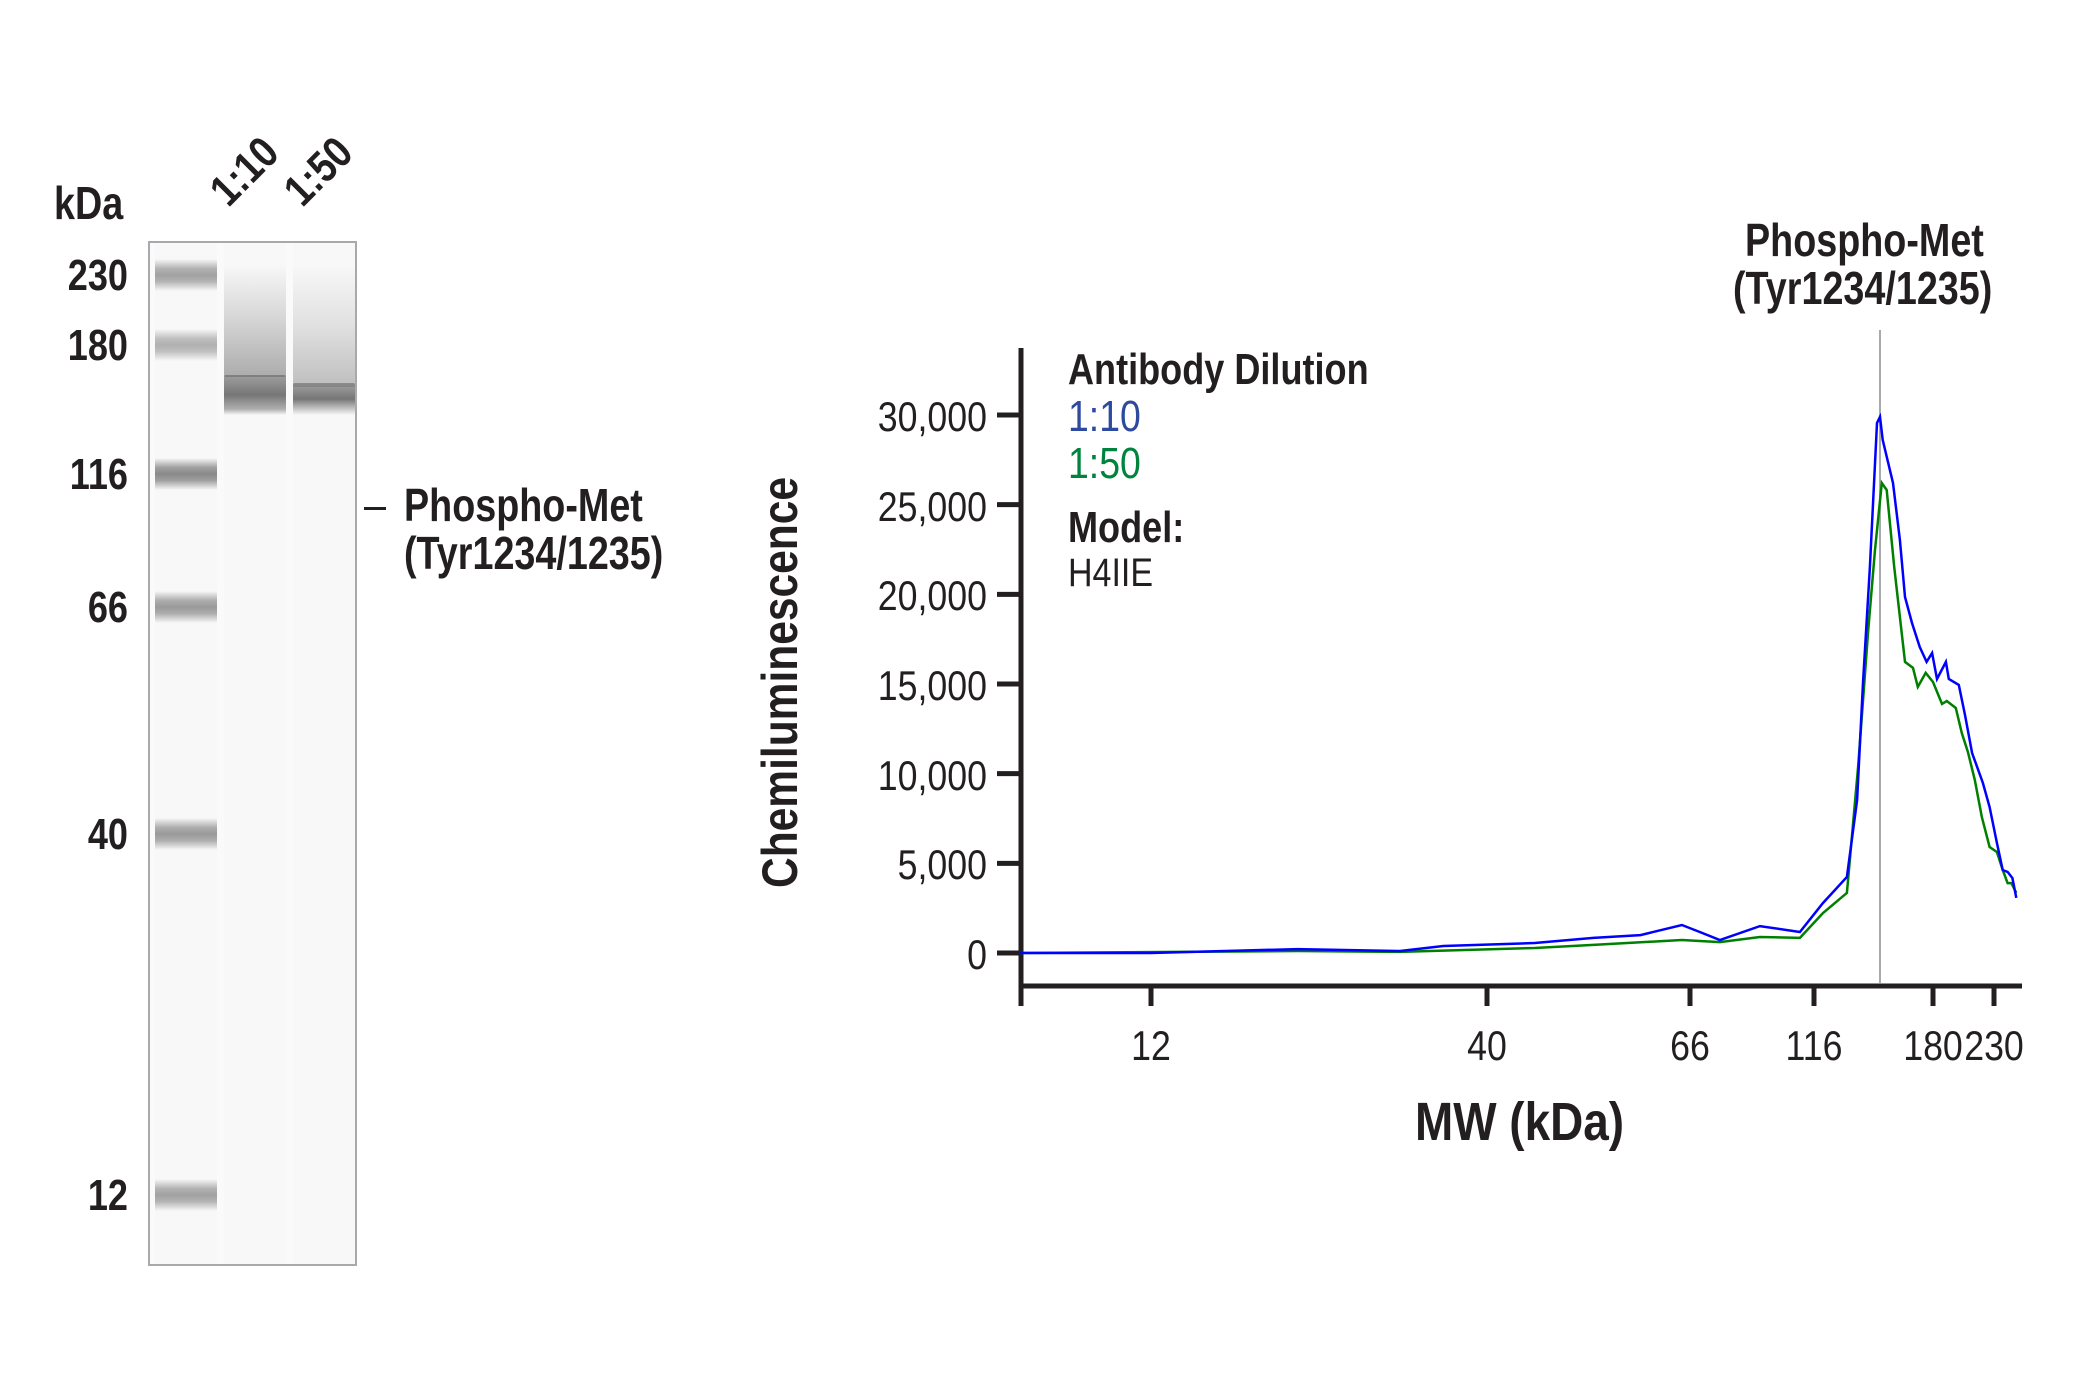 This screenshot has height=1400, width=2080. I want to click on blot-image, so click(252, 753).